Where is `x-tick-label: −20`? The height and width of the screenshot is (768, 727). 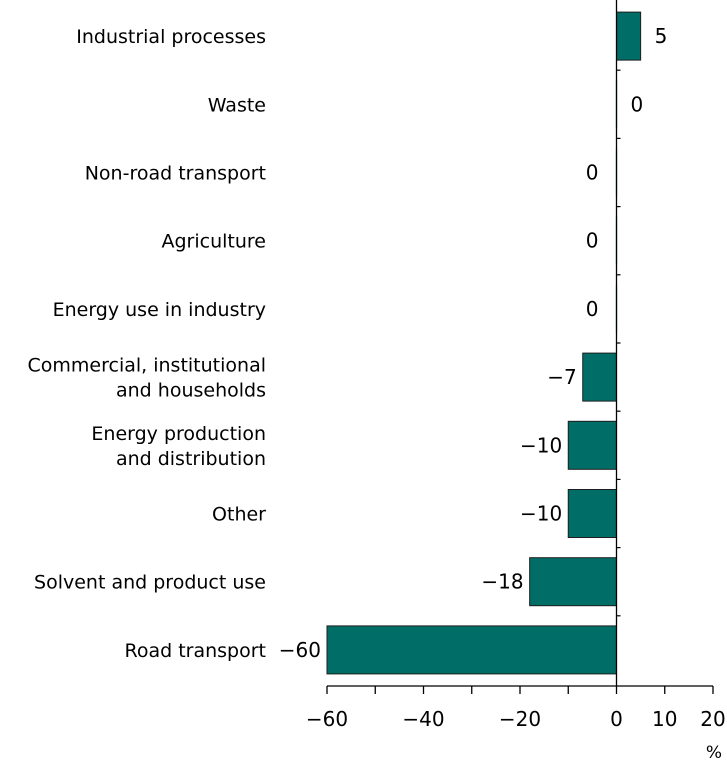
x-tick-label: −20 is located at coordinates (520, 719).